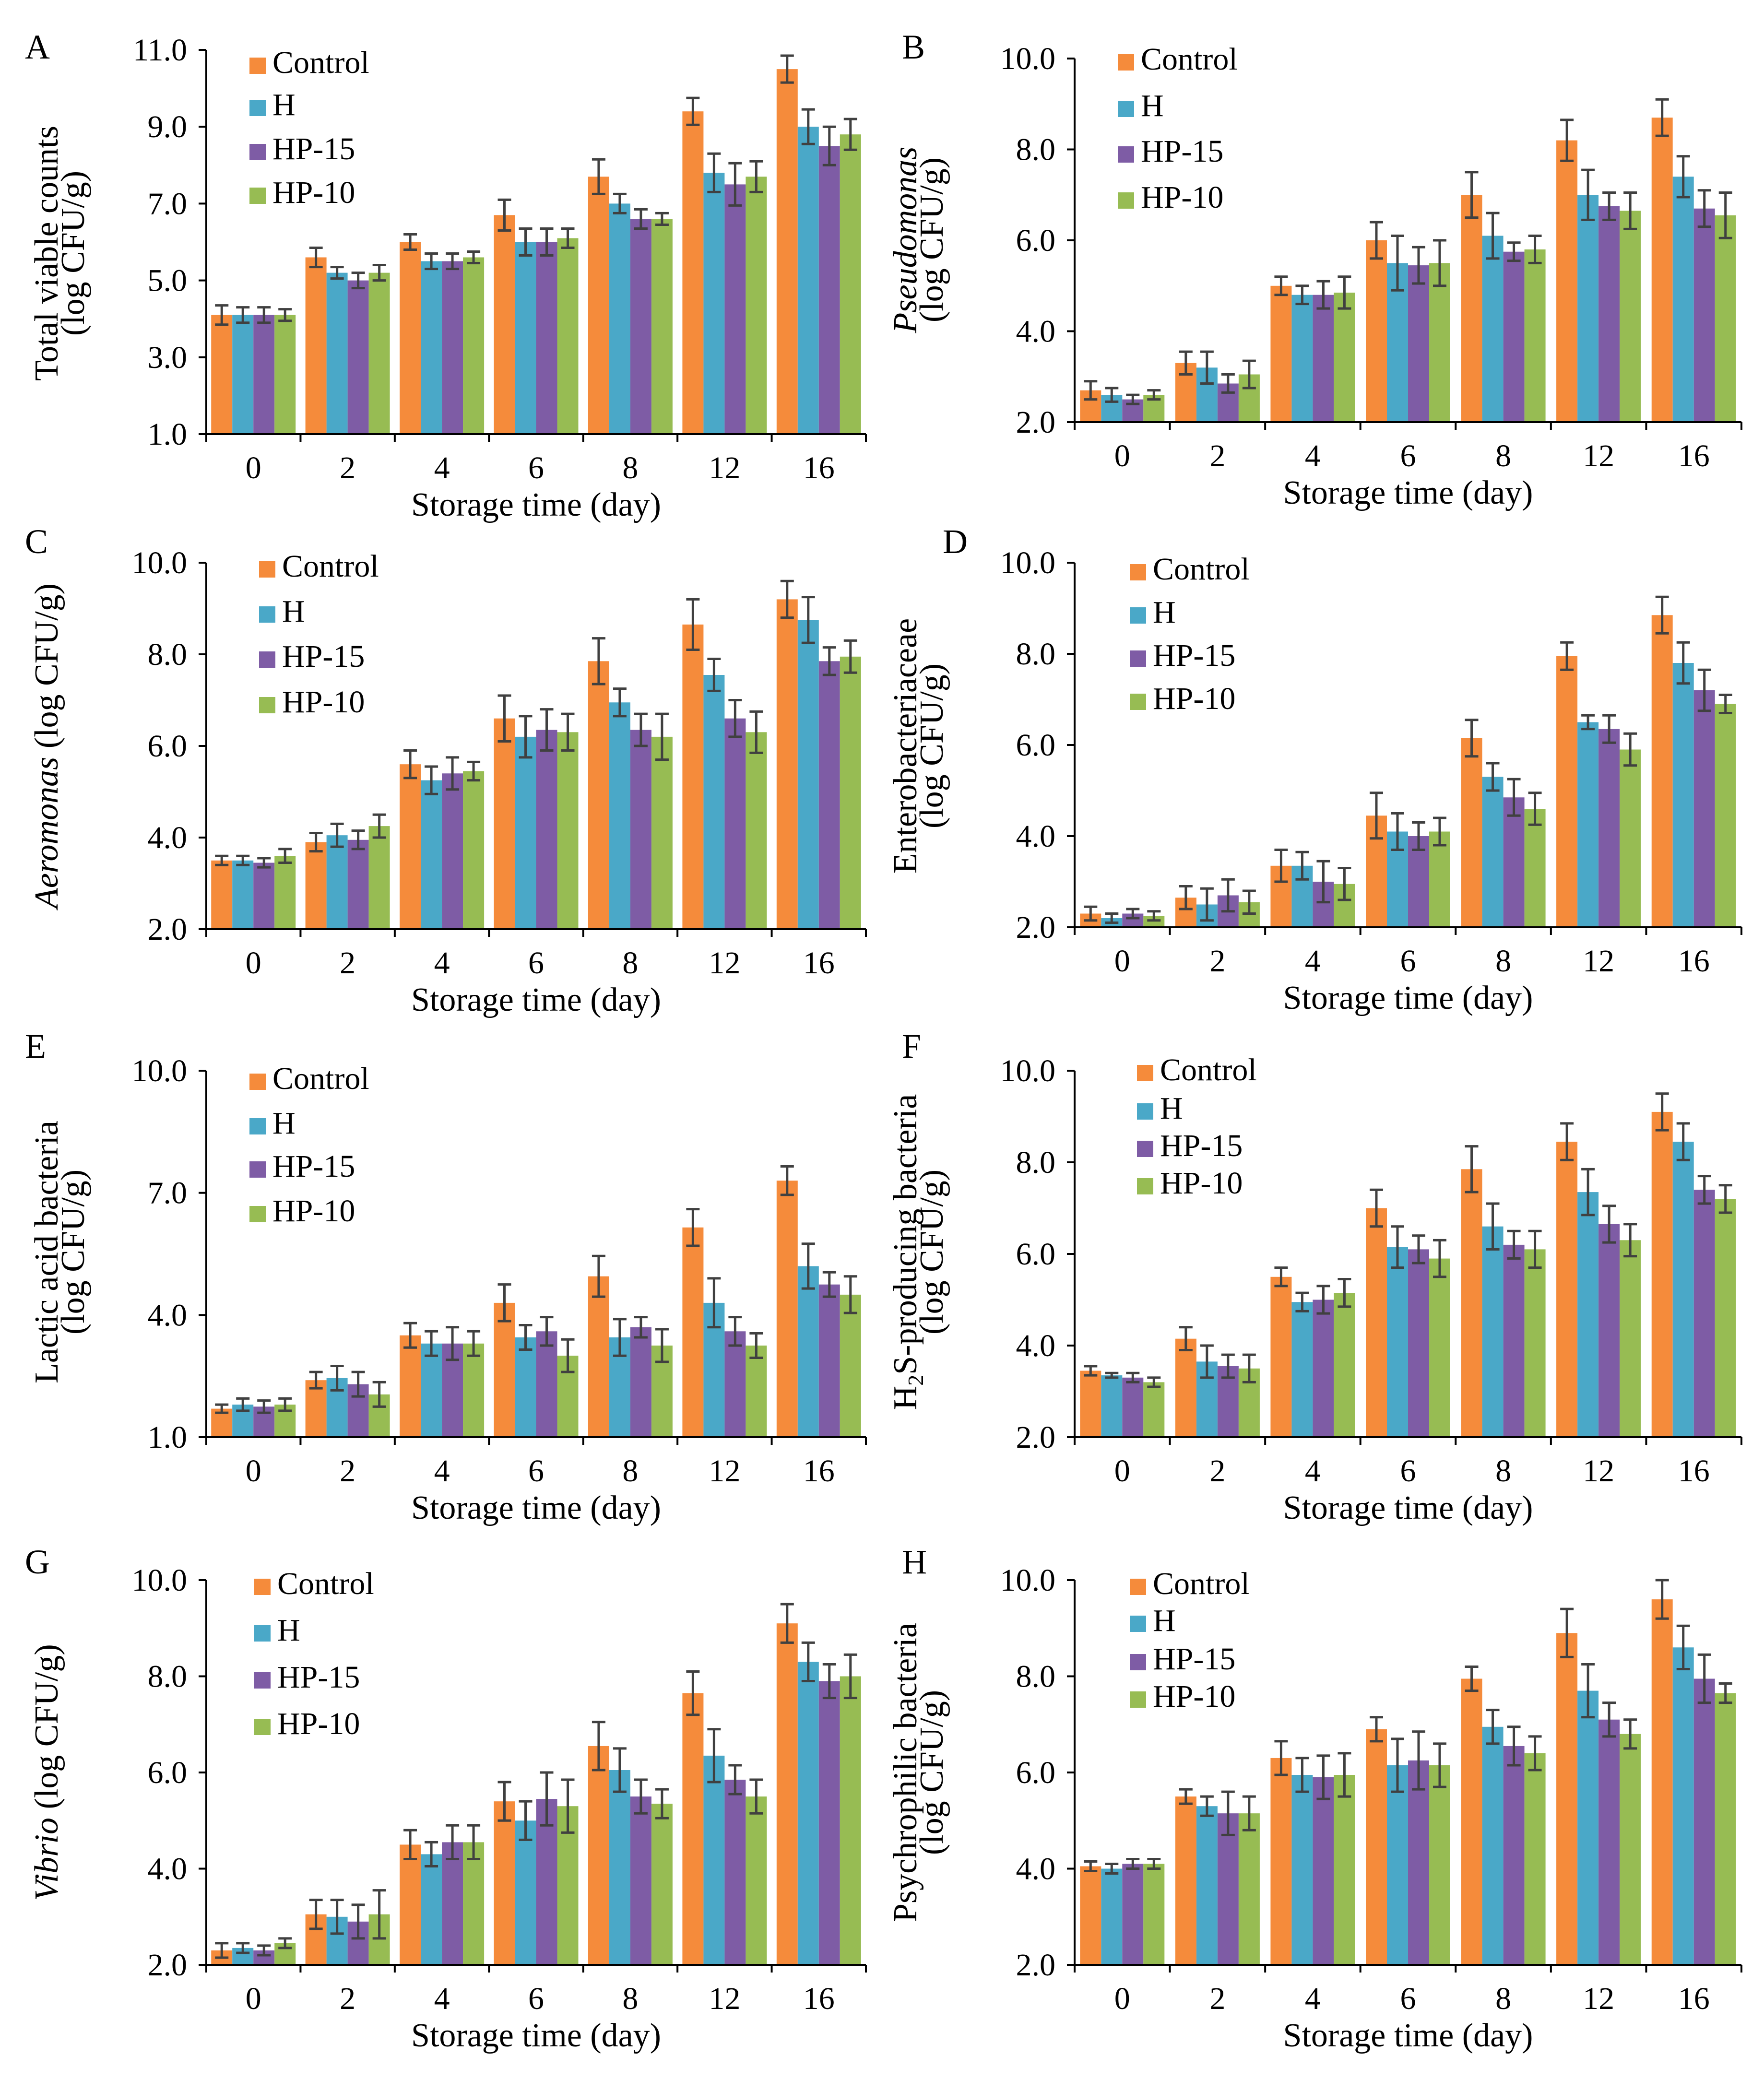 The width and height of the screenshot is (1764, 2091). Describe the element at coordinates (262, 1633) in the screenshot. I see `legend-swatch-G-H` at that location.